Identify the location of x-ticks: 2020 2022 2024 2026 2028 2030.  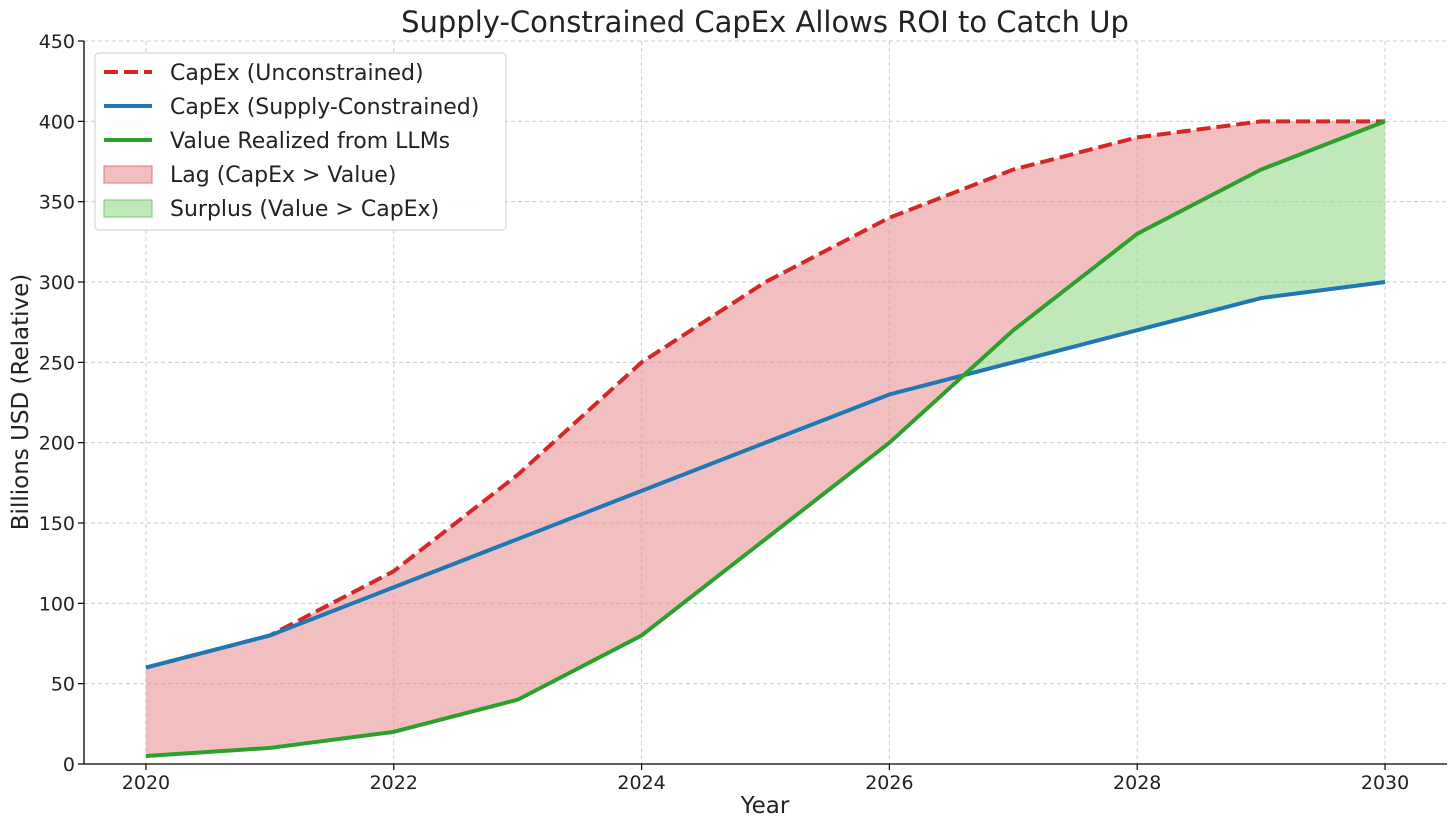
(765, 779).